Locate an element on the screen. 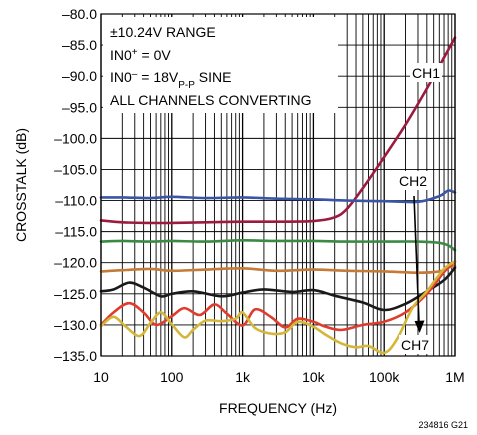 The image size is (477, 435). in0-plus-label: IN0 is located at coordinates (121, 55).